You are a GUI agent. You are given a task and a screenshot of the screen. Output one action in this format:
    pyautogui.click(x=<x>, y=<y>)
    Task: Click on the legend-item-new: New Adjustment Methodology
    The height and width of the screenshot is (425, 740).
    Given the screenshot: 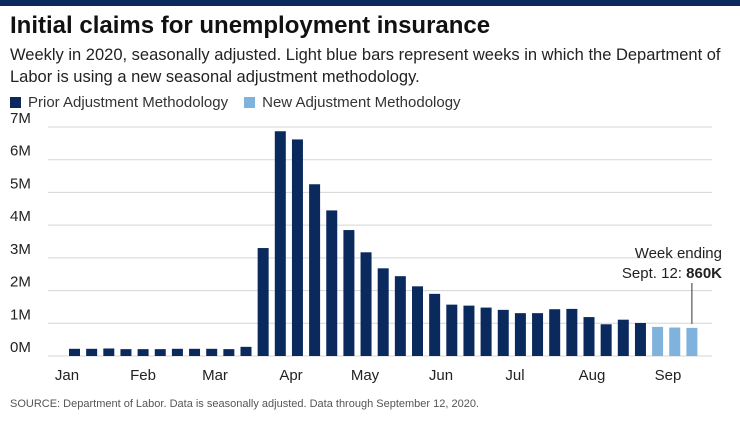 What is the action you would take?
    pyautogui.click(x=352, y=102)
    